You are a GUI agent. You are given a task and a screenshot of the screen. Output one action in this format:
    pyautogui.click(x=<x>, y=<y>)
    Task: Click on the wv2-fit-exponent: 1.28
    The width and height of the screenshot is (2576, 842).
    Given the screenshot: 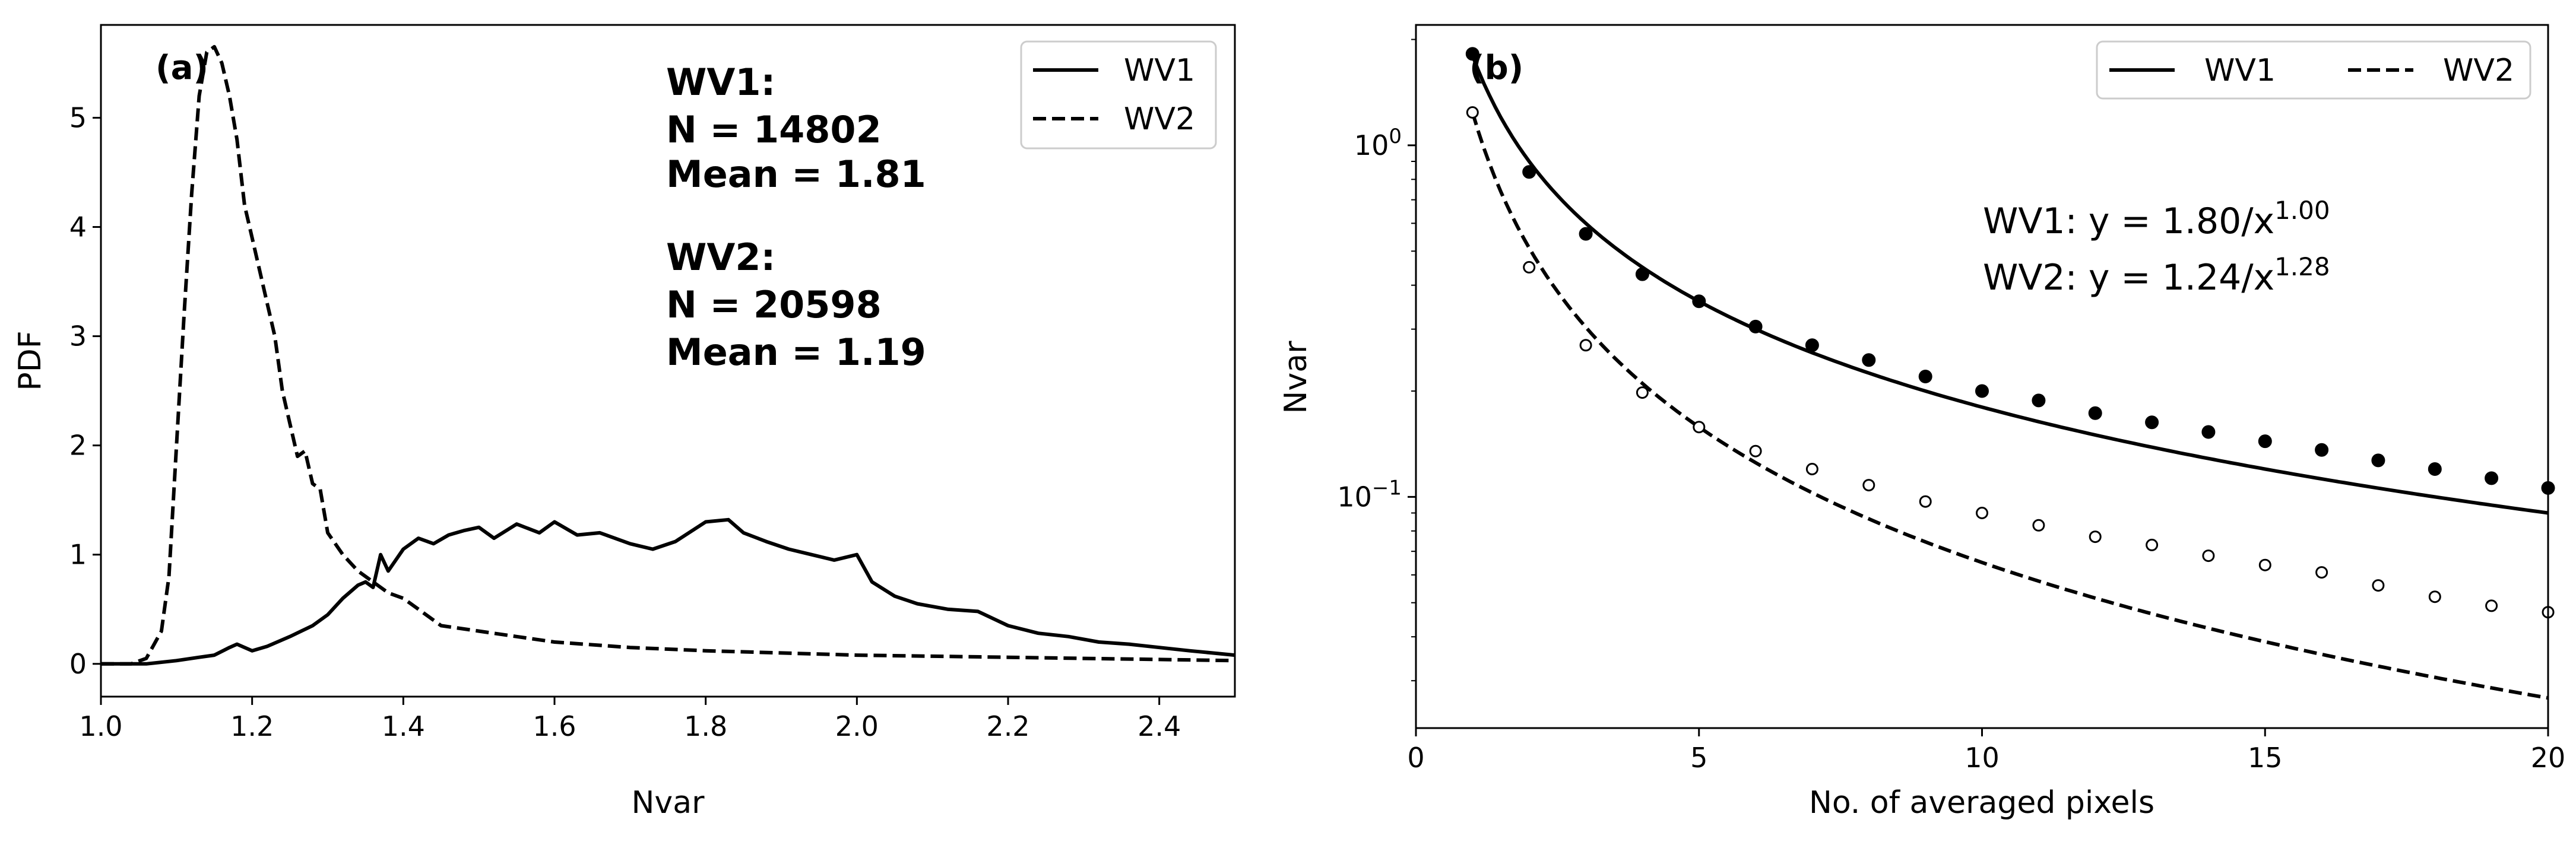 What is the action you would take?
    pyautogui.click(x=2302, y=266)
    